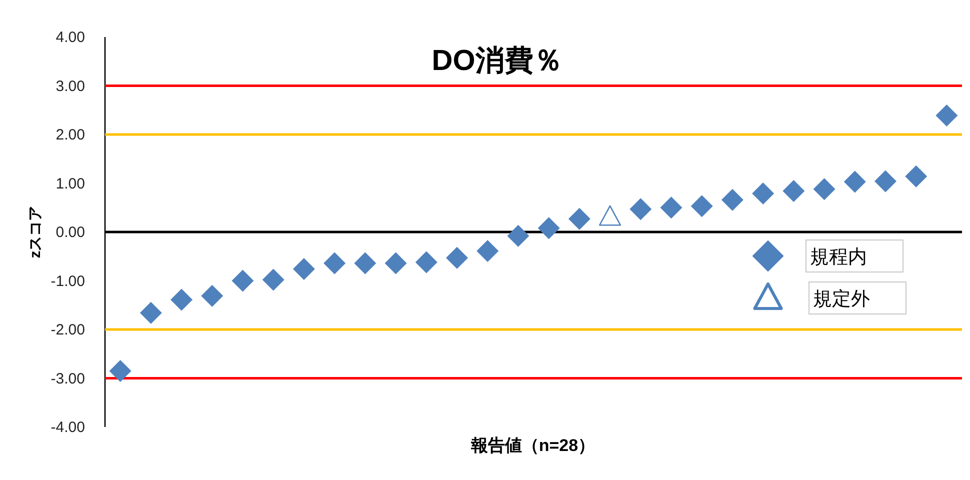  Describe the element at coordinates (67, 330) in the screenshot. I see `y-tick-label: -2.00` at that location.